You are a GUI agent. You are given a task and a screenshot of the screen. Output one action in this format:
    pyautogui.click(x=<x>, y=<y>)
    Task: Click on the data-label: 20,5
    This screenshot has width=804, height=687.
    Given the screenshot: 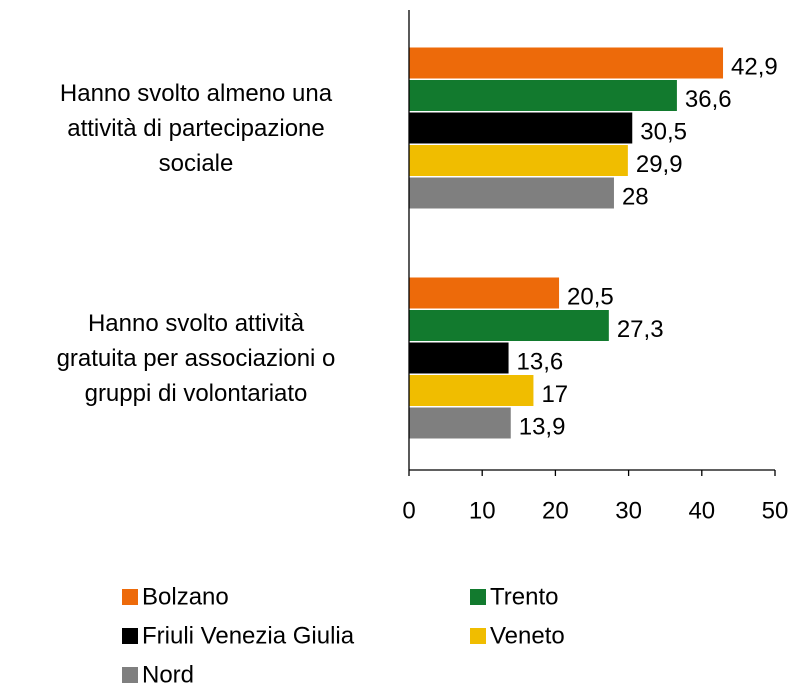 What is the action you would take?
    pyautogui.click(x=590, y=296)
    